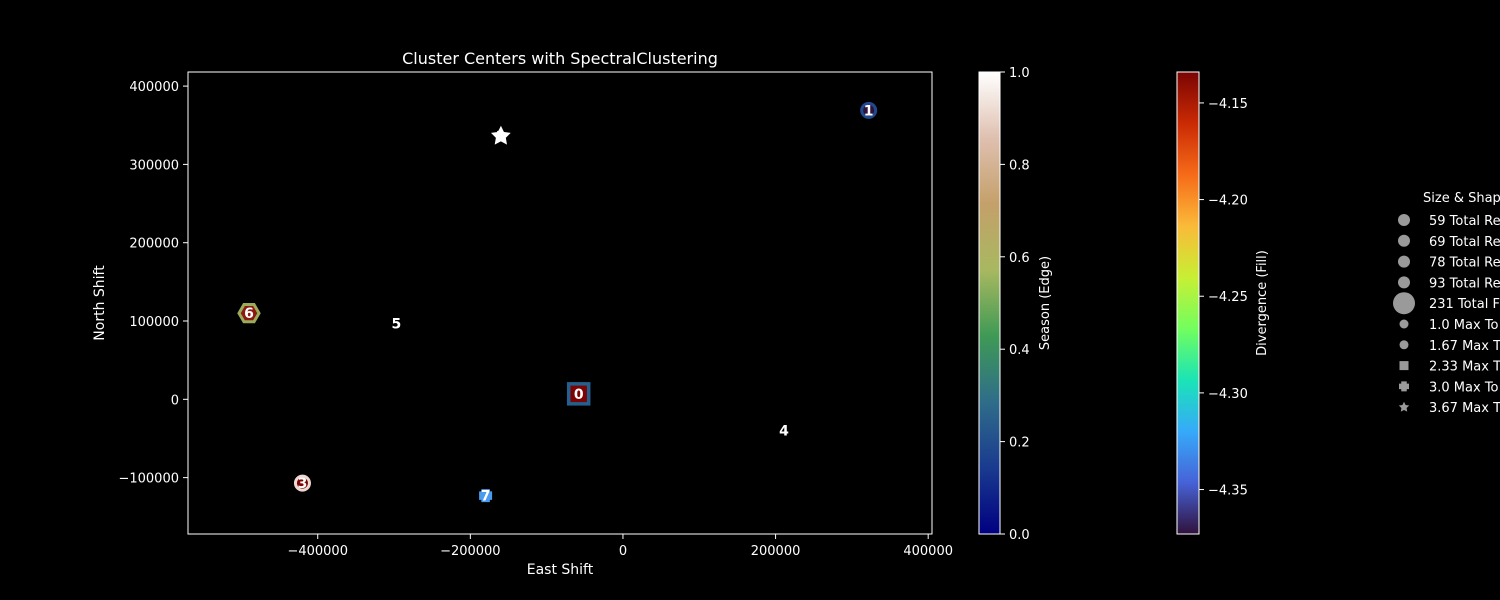 The image size is (1500, 600). I want to click on colorbar-tick-label: 0.0, so click(1019, 535).